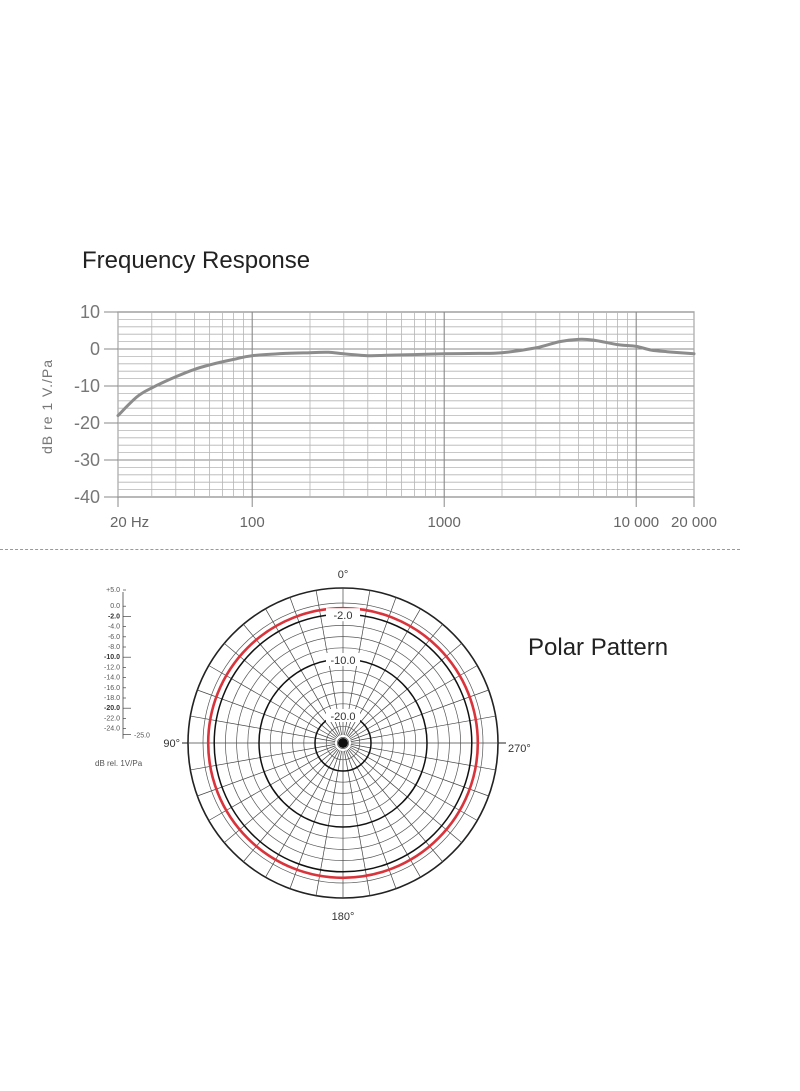 This screenshot has width=800, height=1091. Describe the element at coordinates (112, 678) in the screenshot. I see `scale-tick-label: -14.0` at that location.